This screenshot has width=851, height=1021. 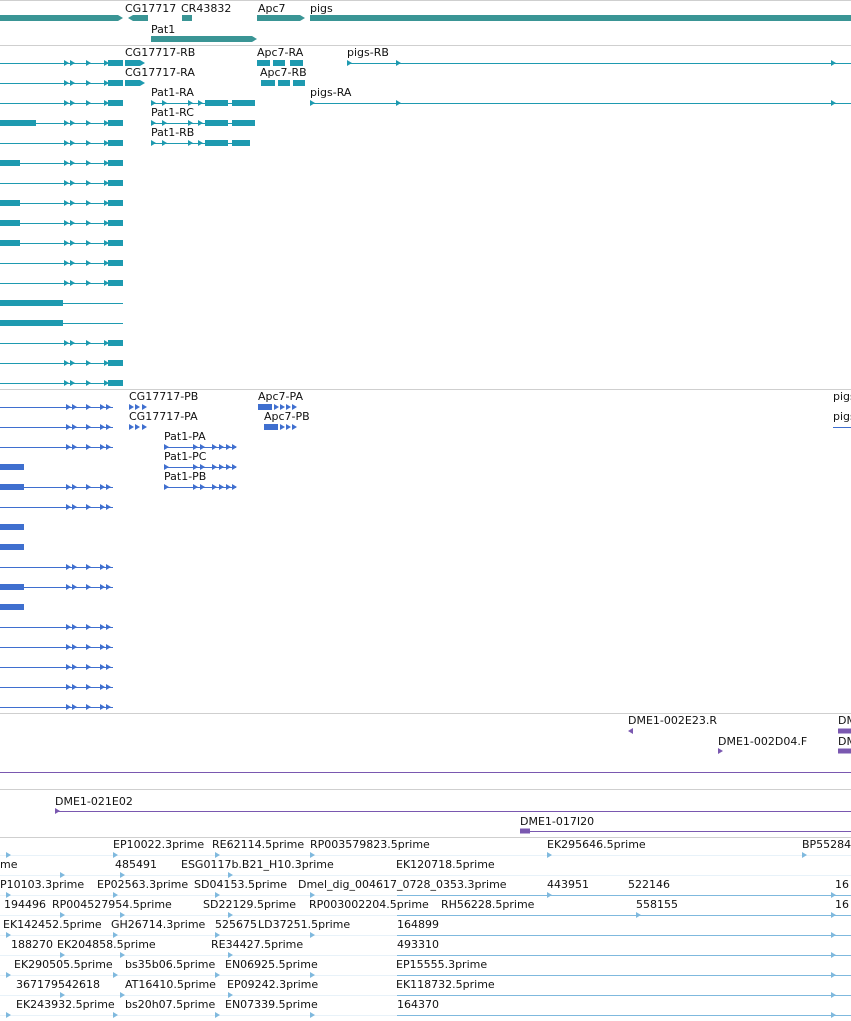 I want to click on est-label: EP10022.3prime, so click(x=159, y=844).